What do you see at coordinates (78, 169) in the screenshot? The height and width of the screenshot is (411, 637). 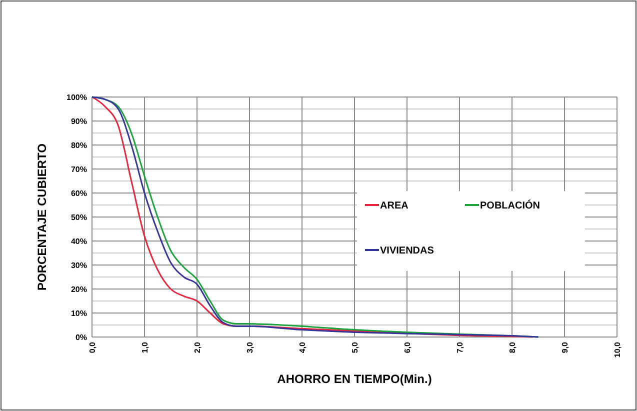 I see `y-tick-label: 70%` at bounding box center [78, 169].